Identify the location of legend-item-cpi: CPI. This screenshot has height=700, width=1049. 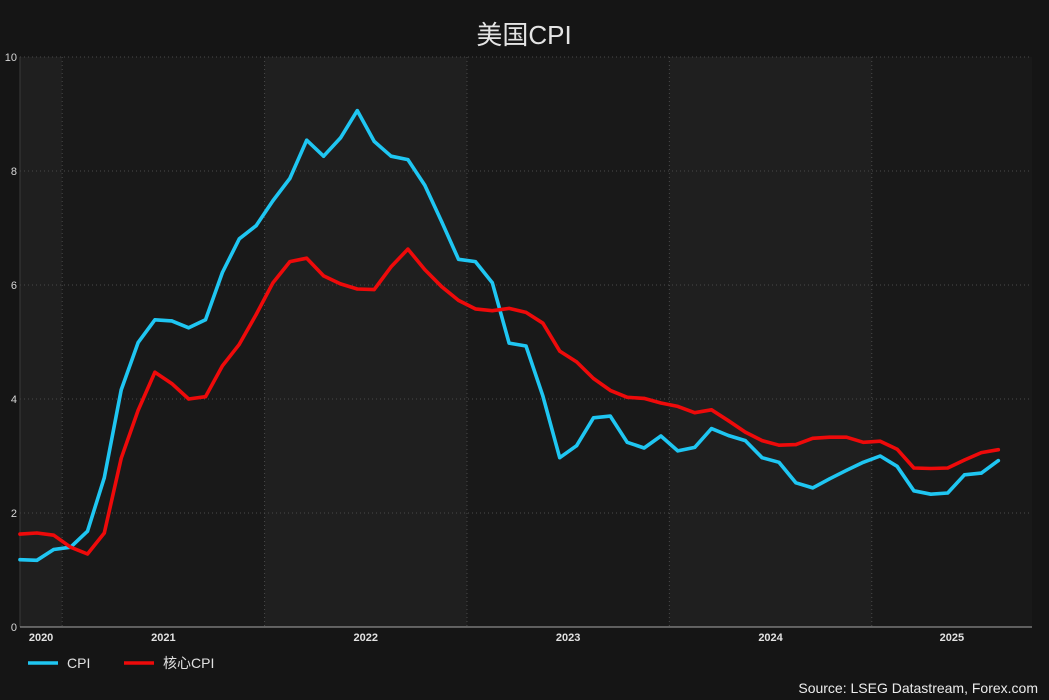
(59, 663).